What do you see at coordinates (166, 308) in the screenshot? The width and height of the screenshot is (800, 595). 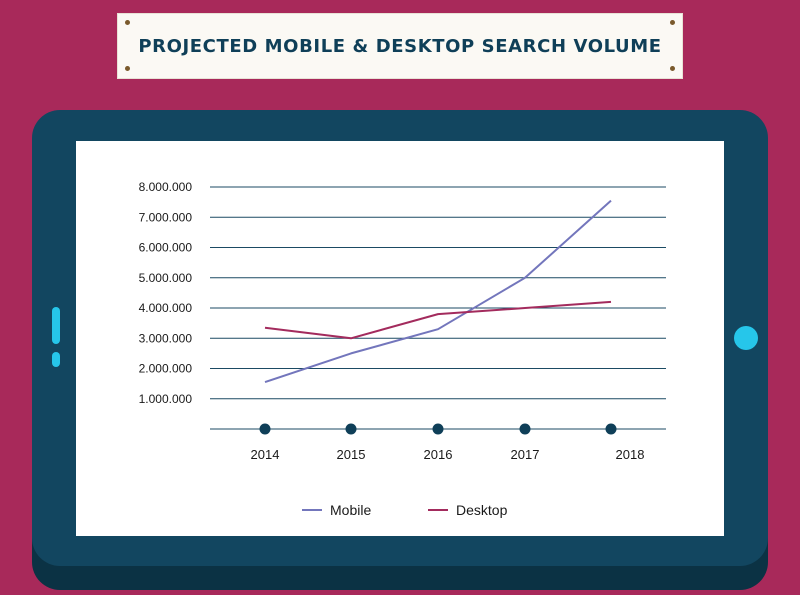 I see `y-tick-label: 4.000.000` at bounding box center [166, 308].